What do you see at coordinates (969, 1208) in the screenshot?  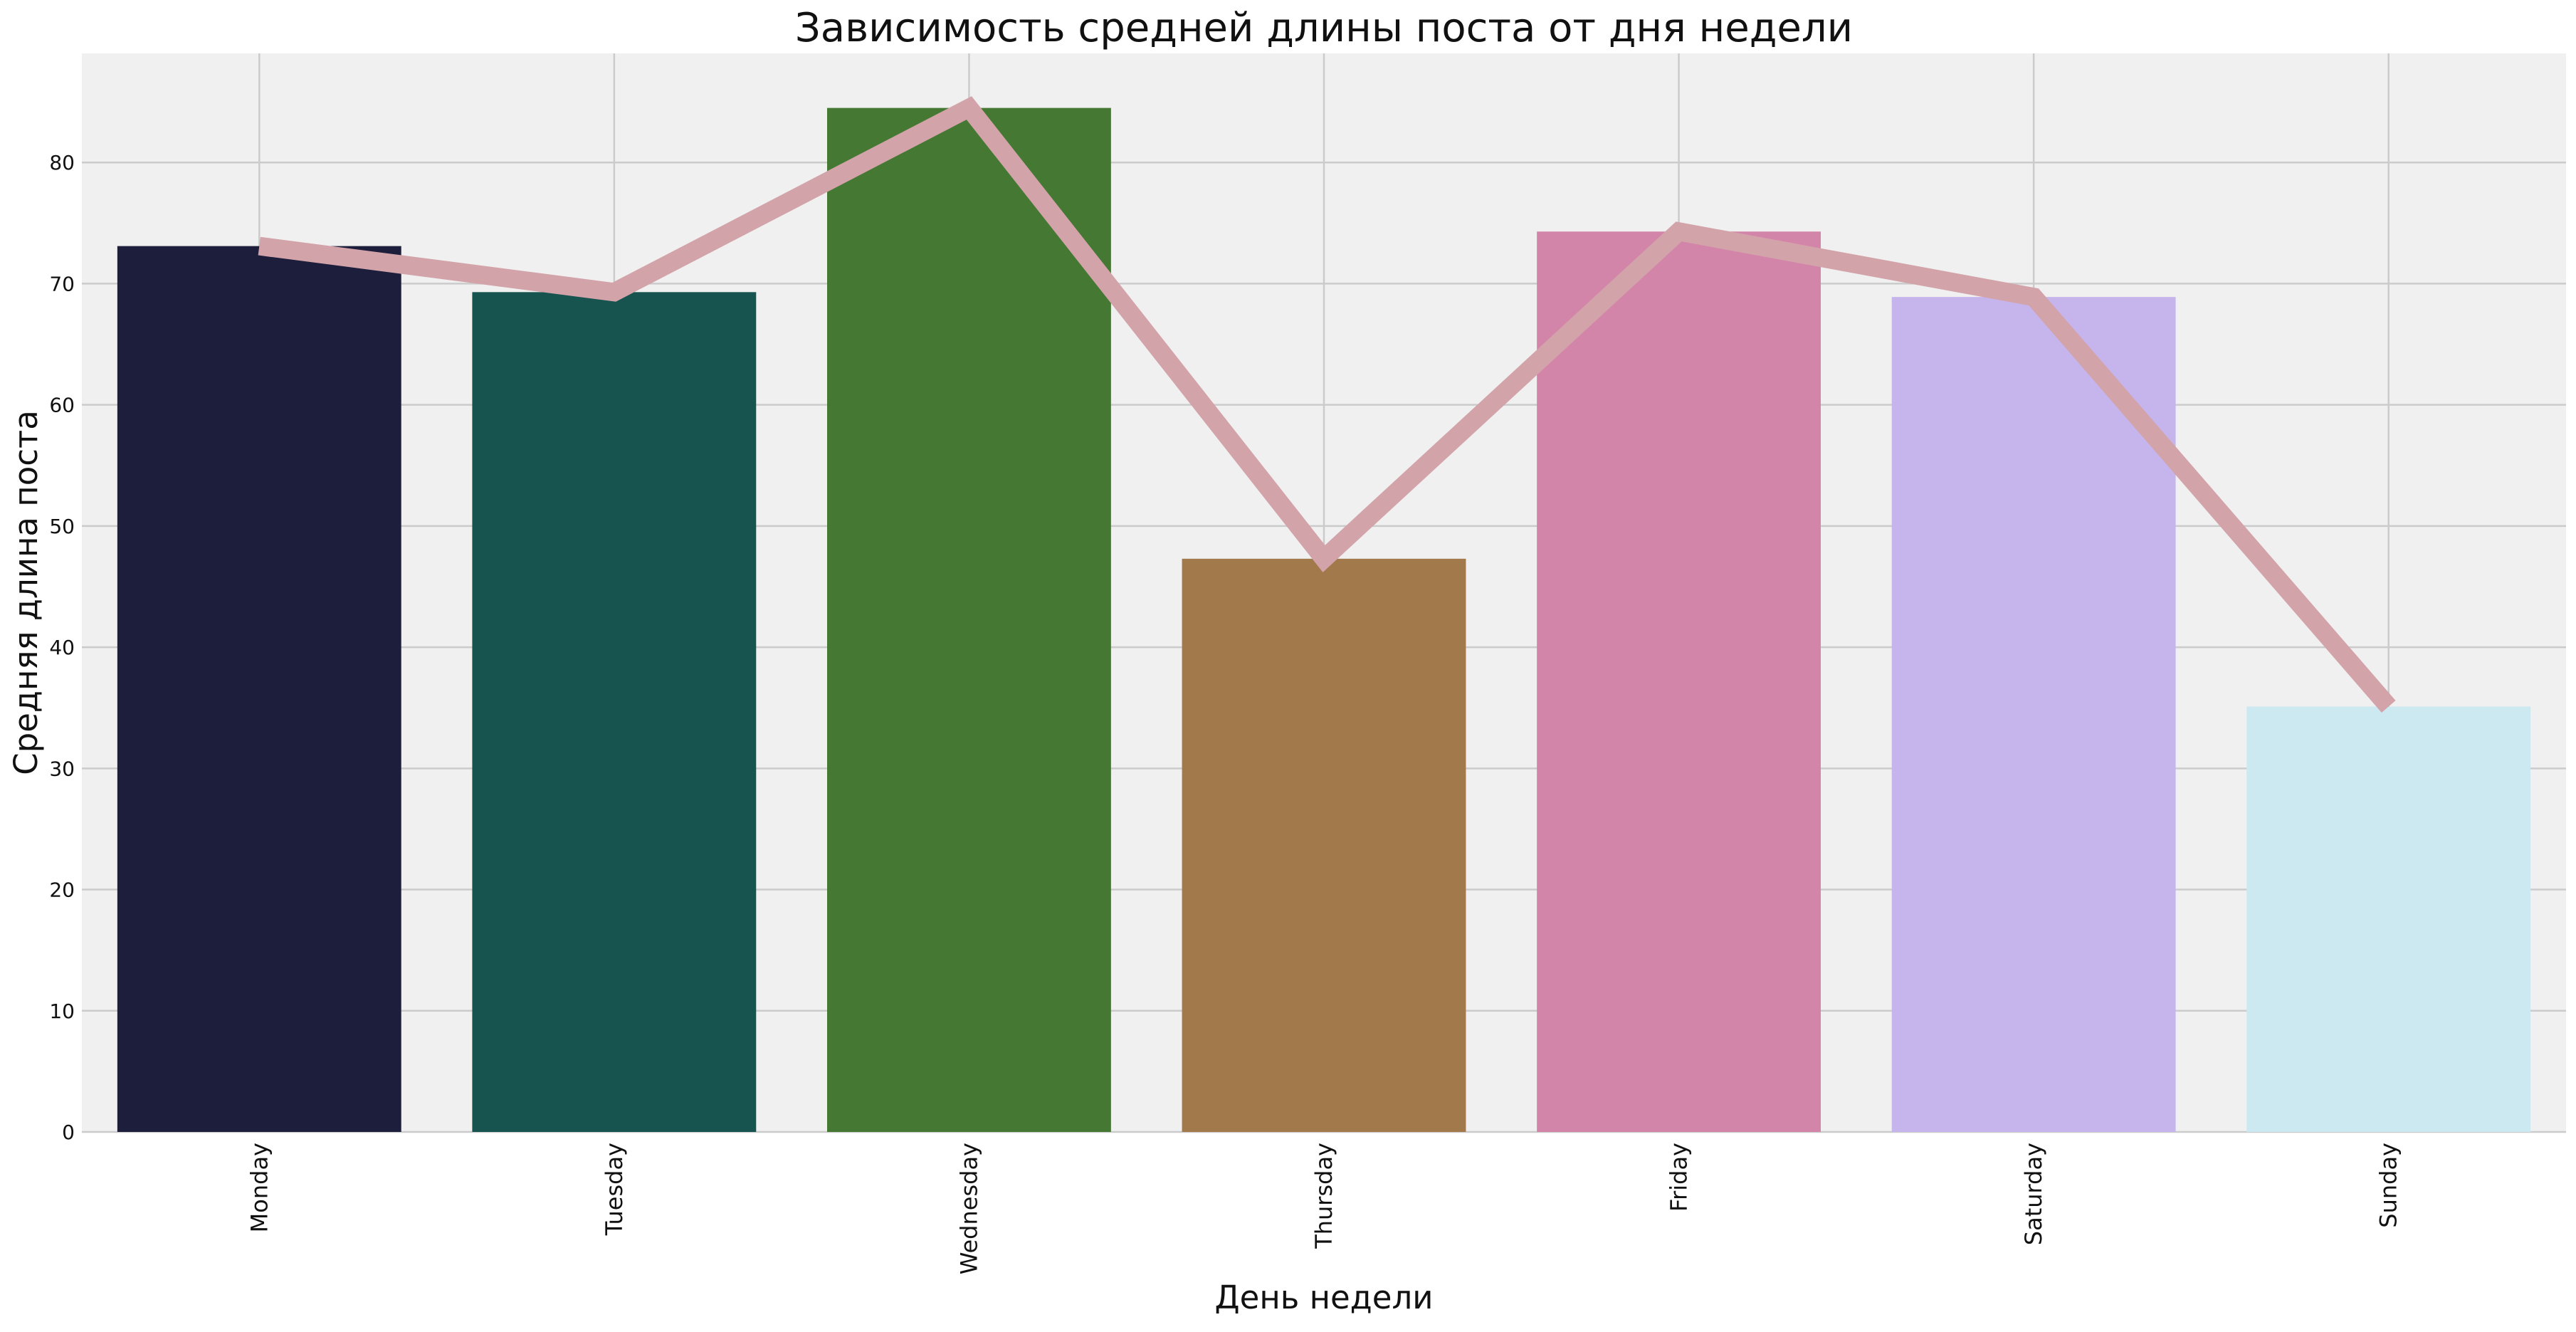 I see `x-tick-label: Wednesday` at bounding box center [969, 1208].